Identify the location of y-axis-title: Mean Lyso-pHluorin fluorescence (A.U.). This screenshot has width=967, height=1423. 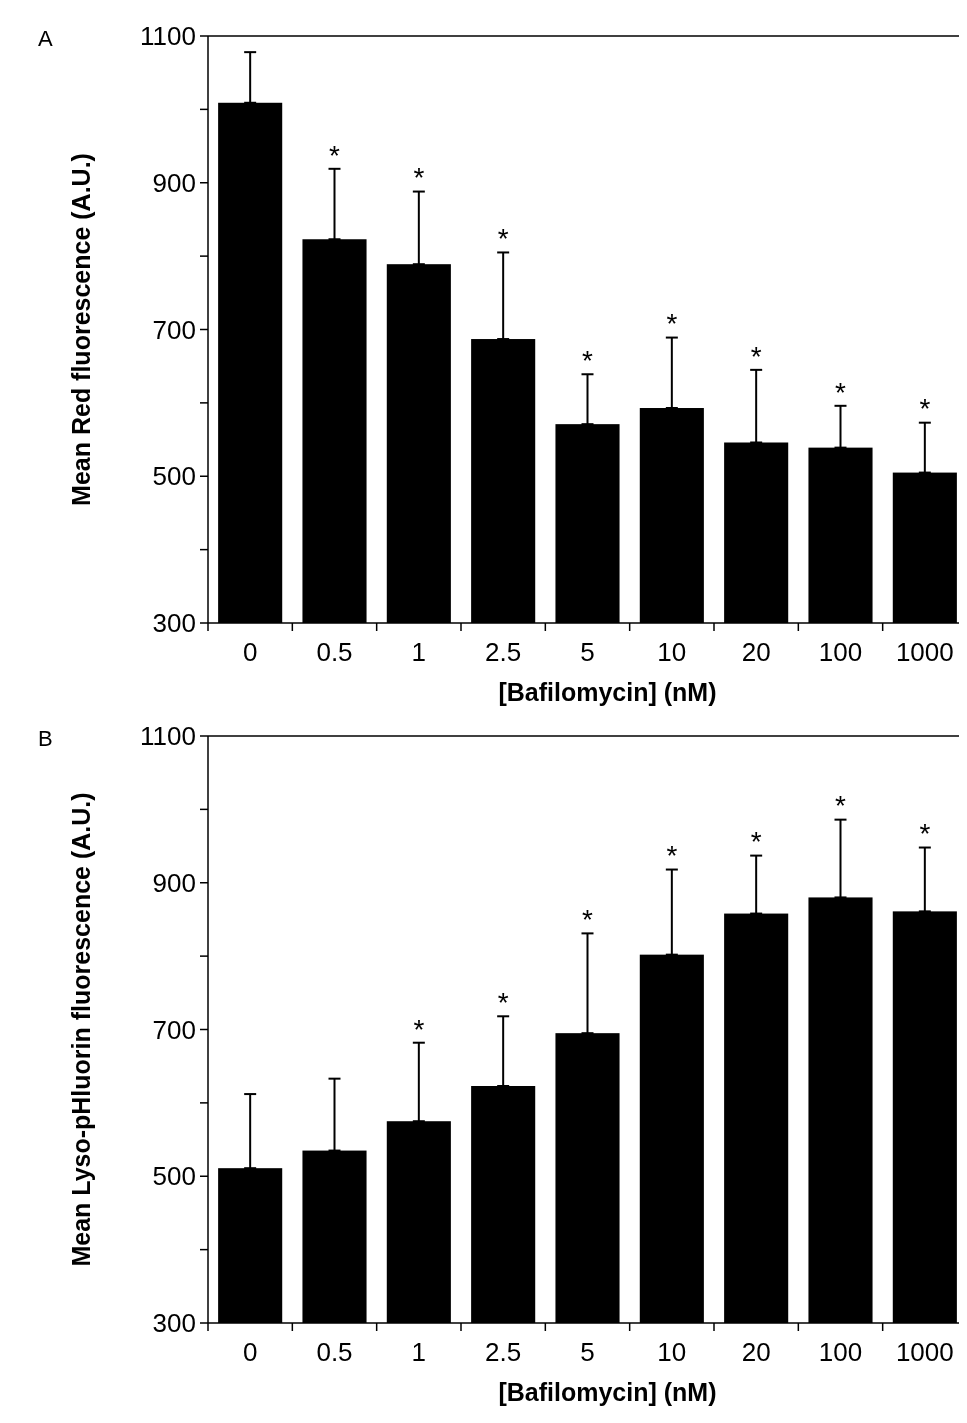
(81, 1029).